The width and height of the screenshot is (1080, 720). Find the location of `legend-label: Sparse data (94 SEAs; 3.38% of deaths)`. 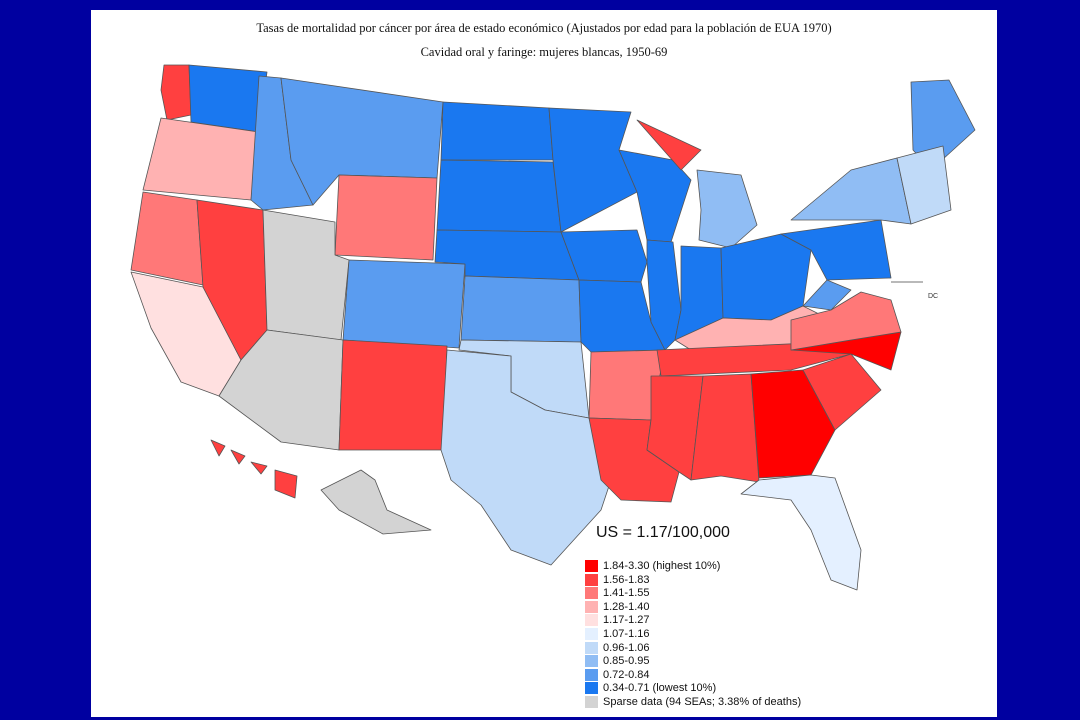

legend-label: Sparse data (94 SEAs; 3.38% of deaths) is located at coordinates (702, 702).